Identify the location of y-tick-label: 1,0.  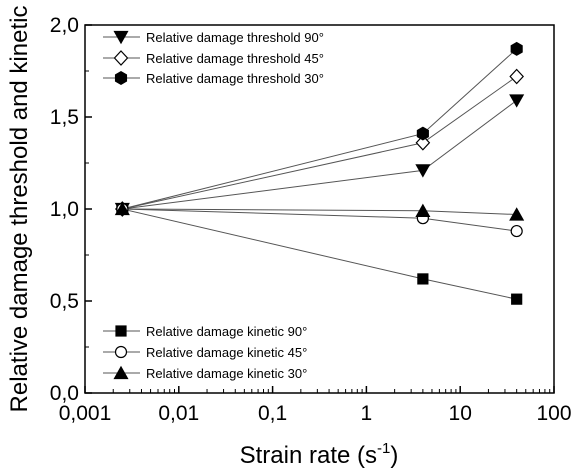
(64, 209).